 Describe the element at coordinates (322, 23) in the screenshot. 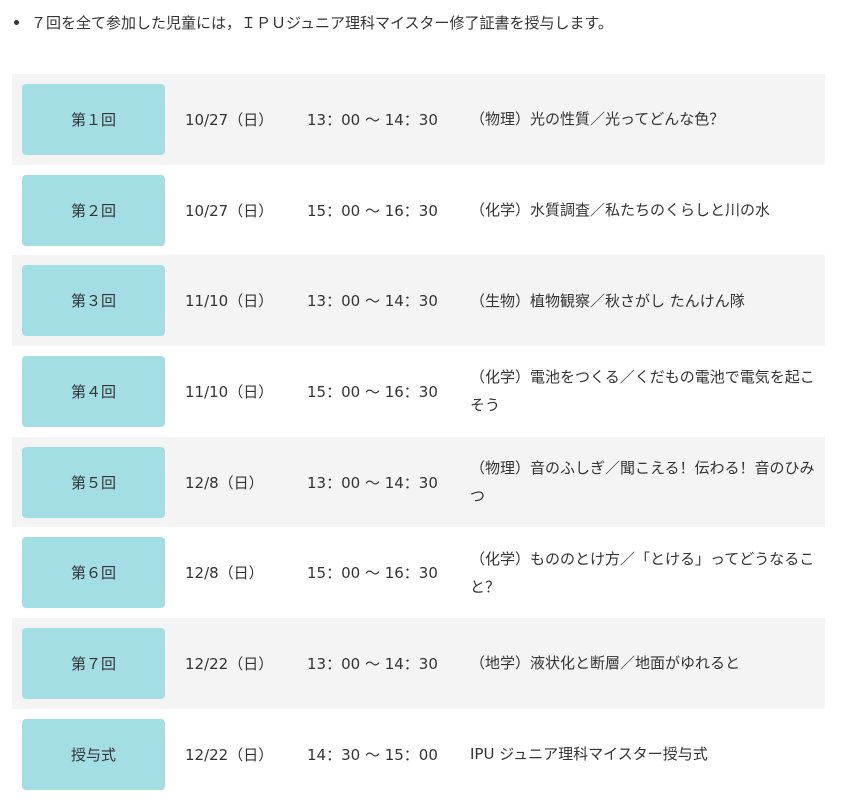

I see `note-text: ７回を全て参加した児童には，ＩＰＵジュニア理科マイスター修了証書を授与します。` at that location.